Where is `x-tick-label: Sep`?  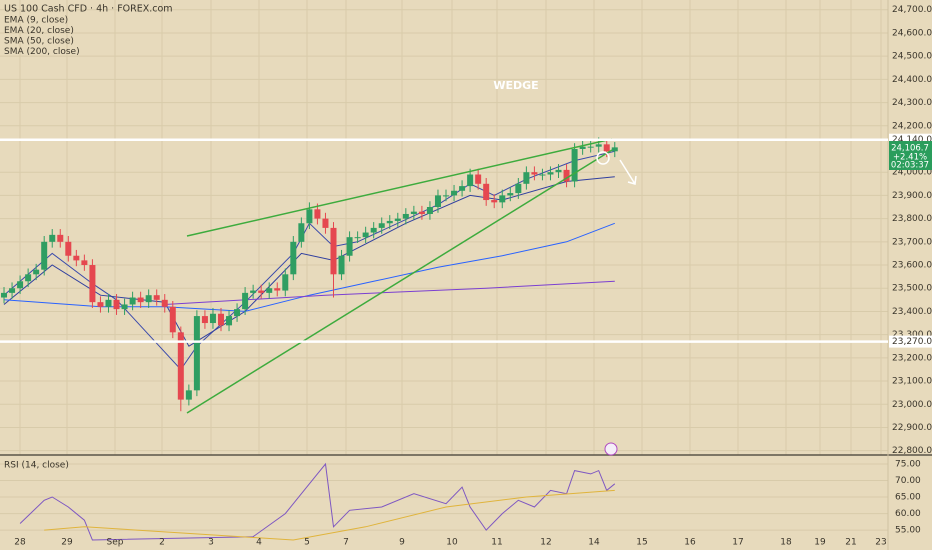 x-tick-label: Sep is located at coordinates (115, 543).